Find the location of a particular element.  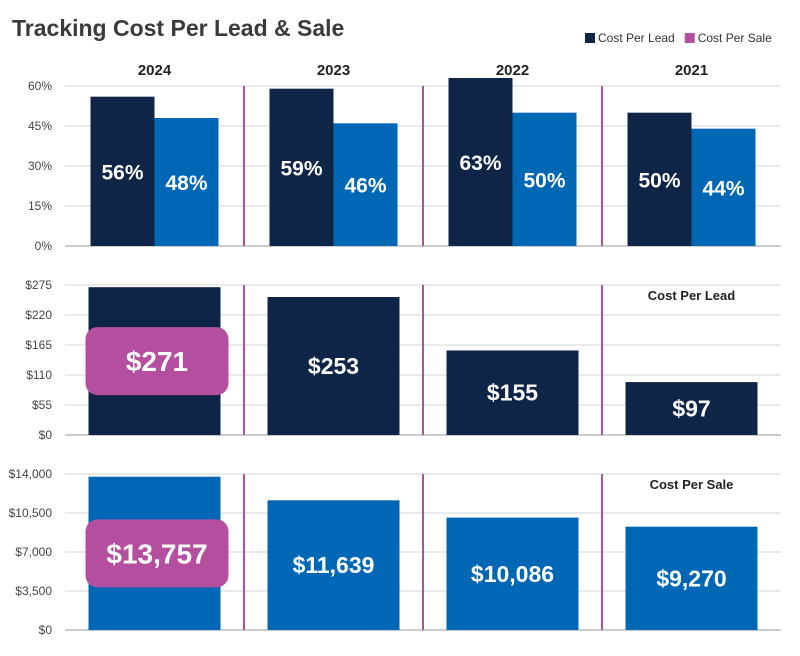

data-label-sale-2022: $10,086 is located at coordinates (512, 574).